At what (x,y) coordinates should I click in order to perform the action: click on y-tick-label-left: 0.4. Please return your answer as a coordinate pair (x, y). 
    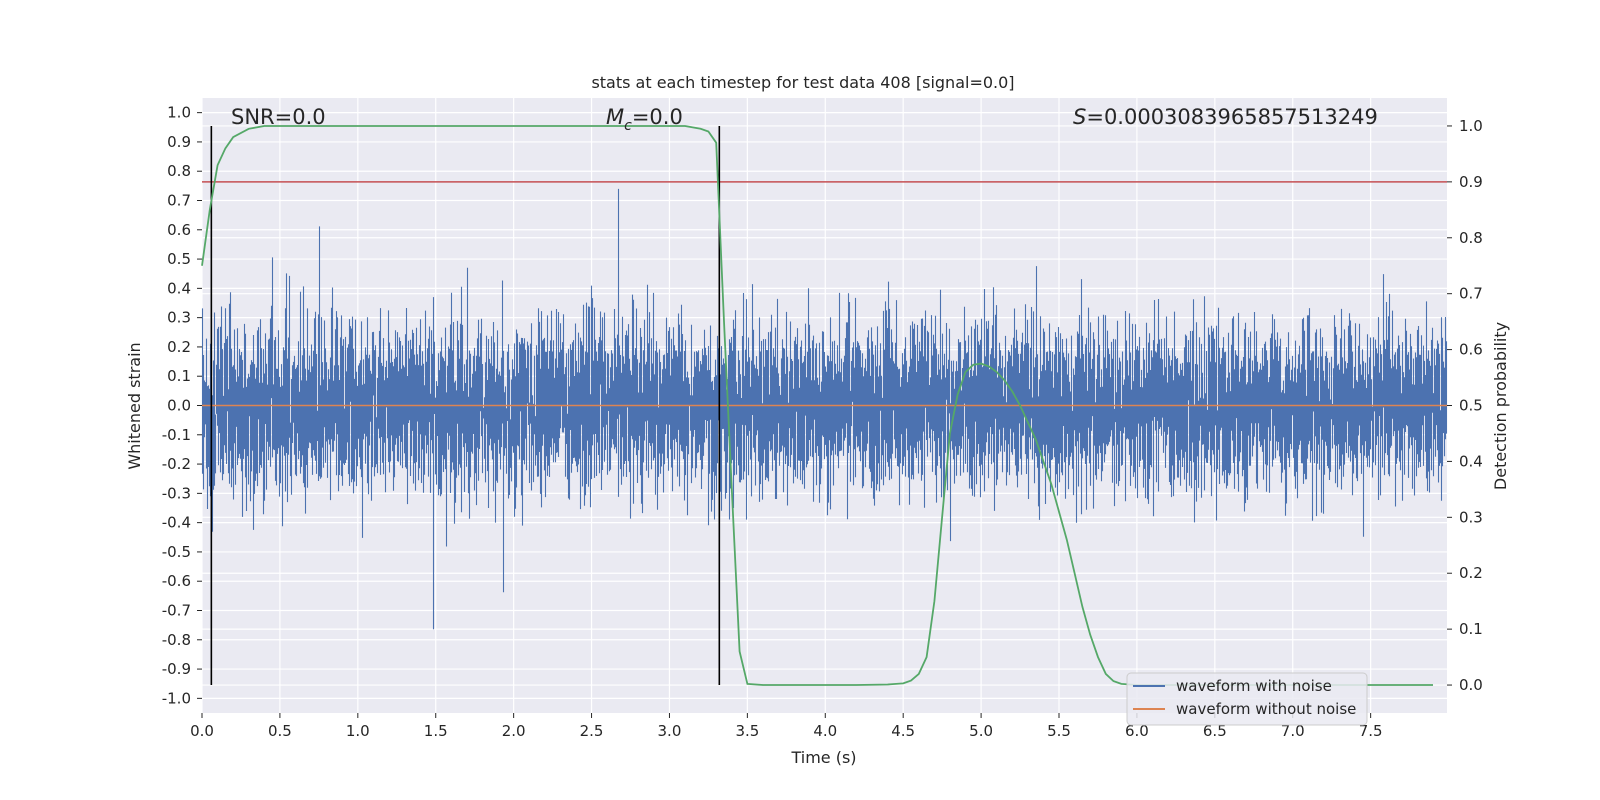
    Looking at the image, I should click on (179, 288).